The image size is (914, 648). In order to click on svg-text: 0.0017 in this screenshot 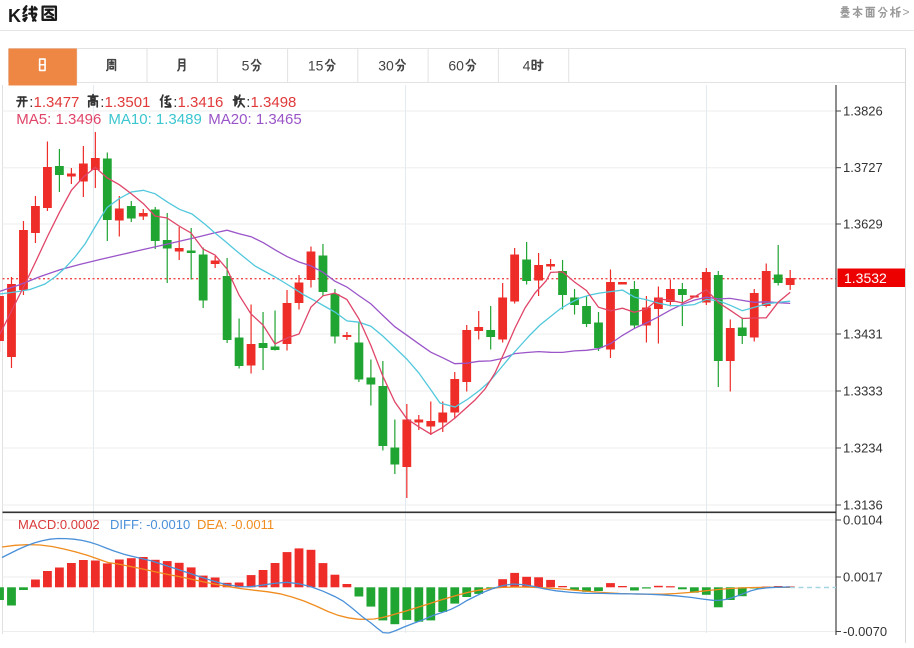, I will do `click(863, 577)`.